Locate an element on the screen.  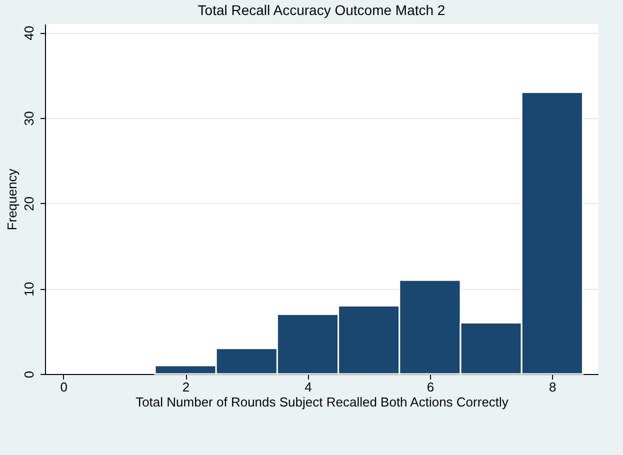
chart-title: Total Recall Accuracy Outcome Match 2 is located at coordinates (322, 10).